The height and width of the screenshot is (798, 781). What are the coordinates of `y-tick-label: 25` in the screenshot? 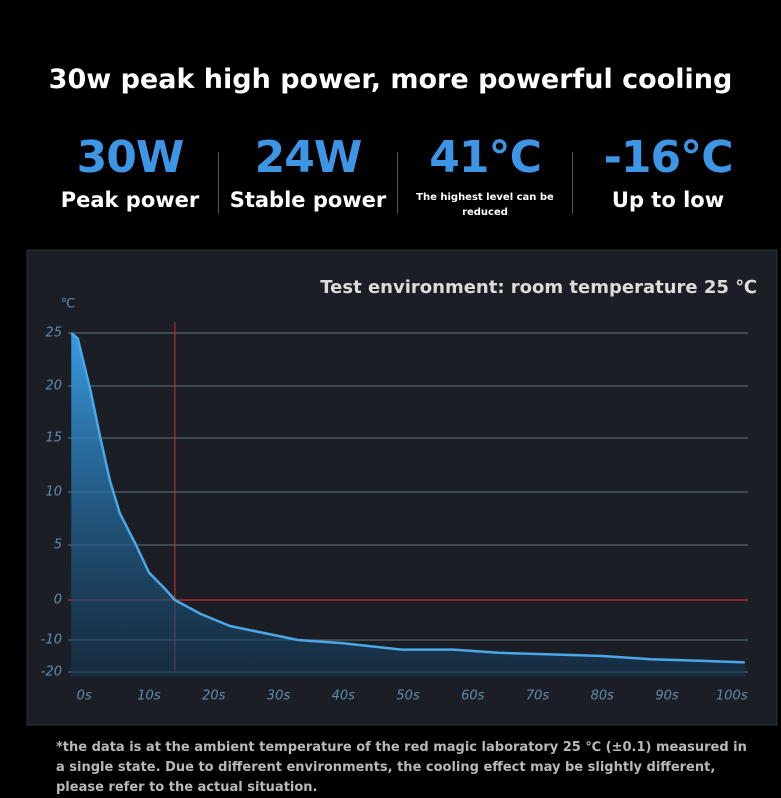 It's located at (53, 333).